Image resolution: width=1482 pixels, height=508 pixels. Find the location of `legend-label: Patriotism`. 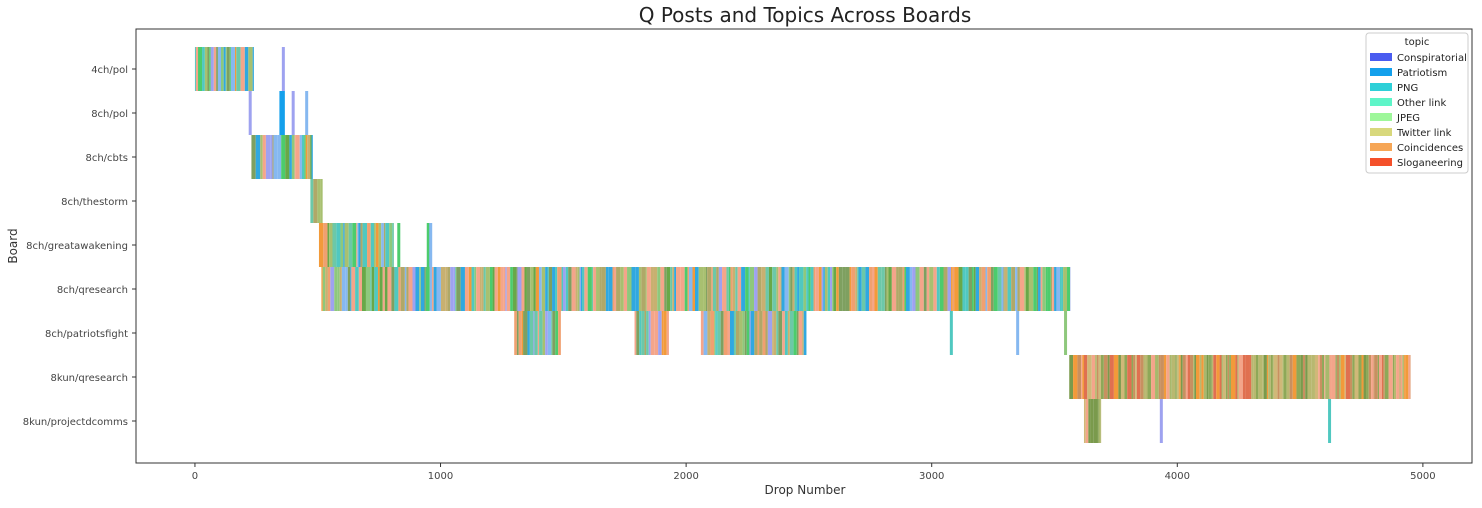

legend-label: Patriotism is located at coordinates (1422, 73).